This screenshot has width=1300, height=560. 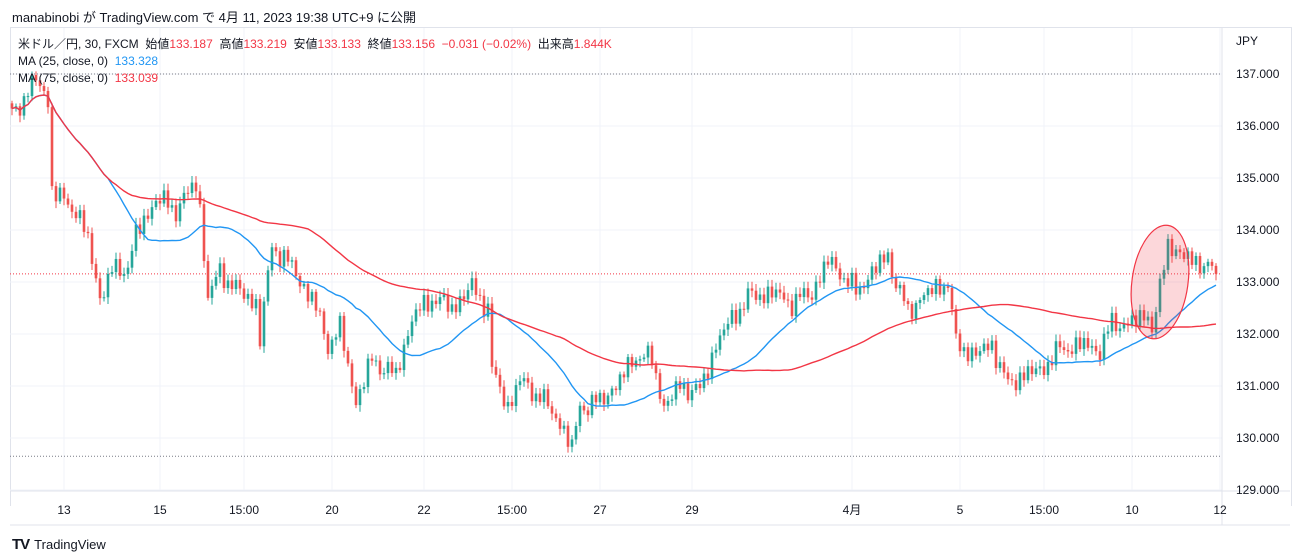 I want to click on ma75-legend: MA (75, close, 0) 133.039, so click(x=315, y=78).